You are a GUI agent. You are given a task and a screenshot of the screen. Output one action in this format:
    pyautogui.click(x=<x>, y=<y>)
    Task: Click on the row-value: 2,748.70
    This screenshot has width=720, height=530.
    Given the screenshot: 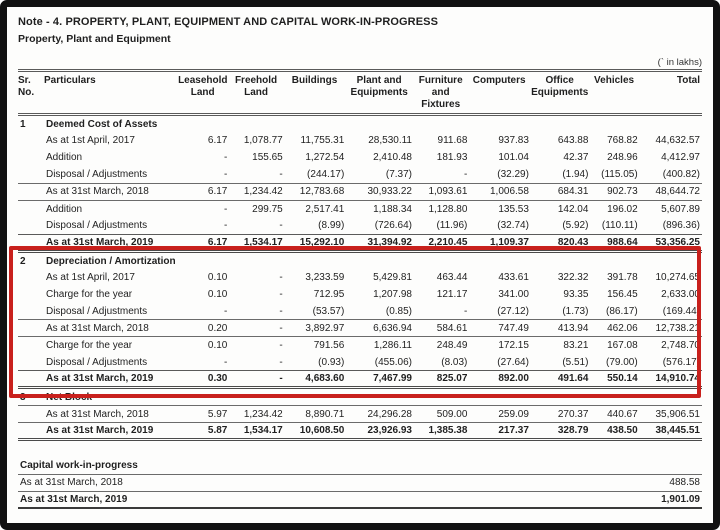 What is the action you would take?
    pyautogui.click(x=680, y=346)
    